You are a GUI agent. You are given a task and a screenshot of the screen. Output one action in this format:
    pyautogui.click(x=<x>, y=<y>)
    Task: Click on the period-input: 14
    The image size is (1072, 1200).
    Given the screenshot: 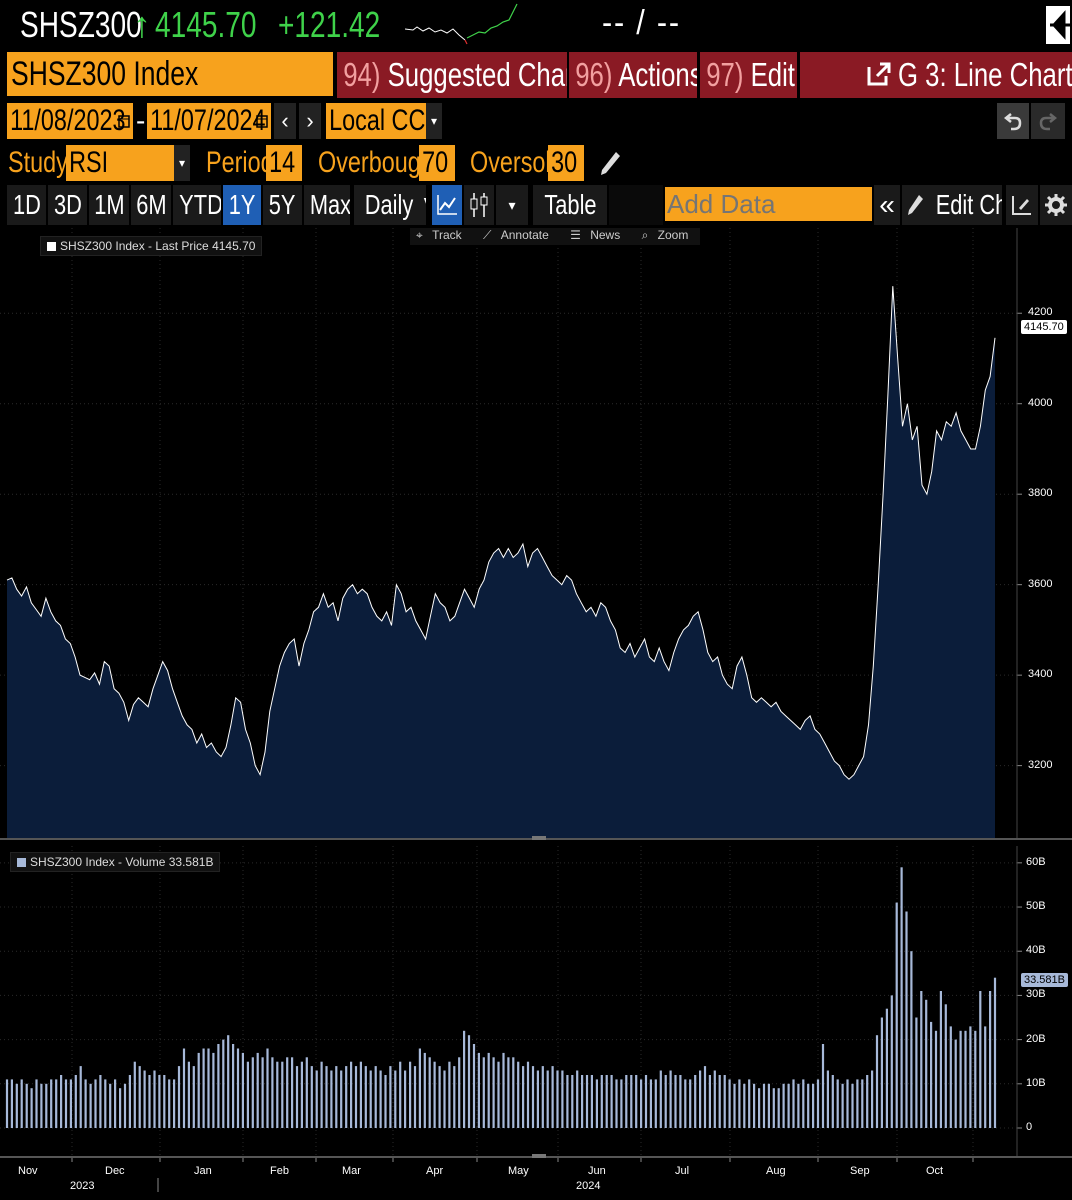 What is the action you would take?
    pyautogui.click(x=284, y=163)
    